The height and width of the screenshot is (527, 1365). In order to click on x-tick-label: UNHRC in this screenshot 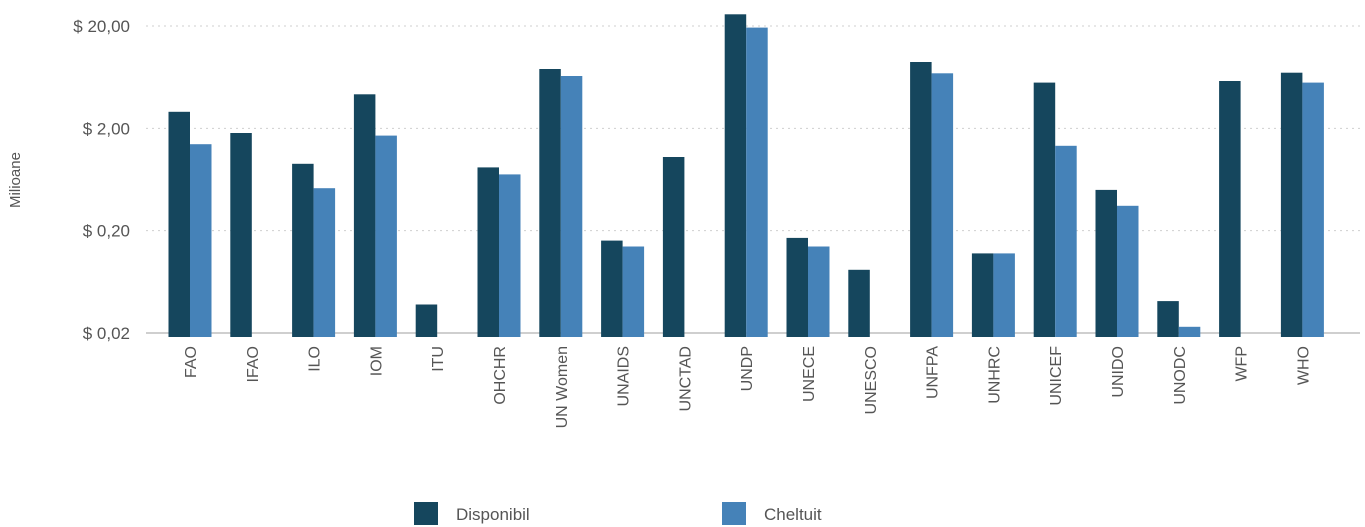, I will do `click(994, 375)`.